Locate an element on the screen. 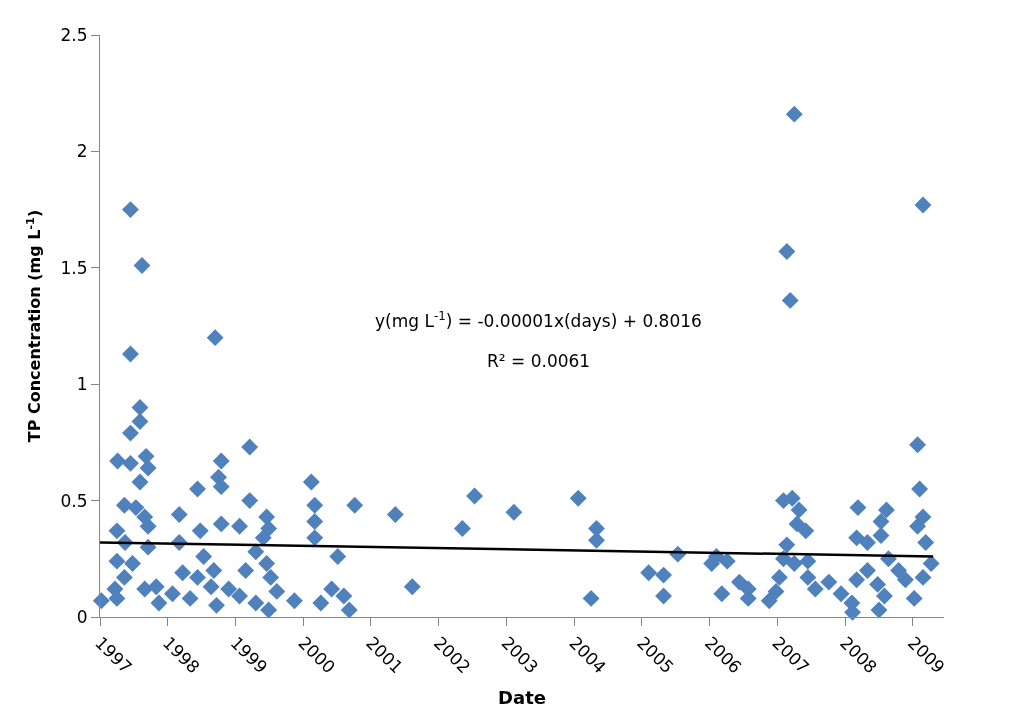 This screenshot has width=1014, height=717. x-axis-title: Date is located at coordinates (522, 698).